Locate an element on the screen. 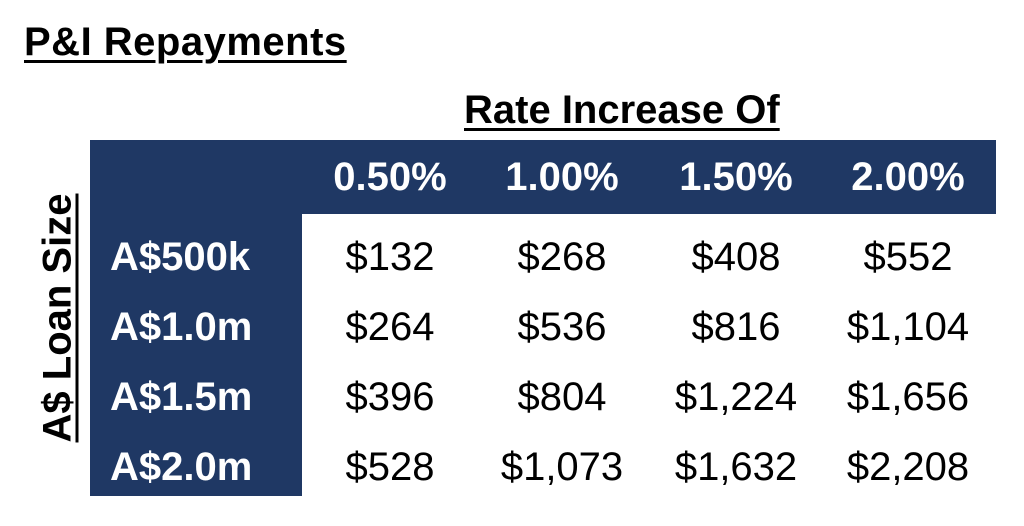 The height and width of the screenshot is (526, 1024). row-label: A$1.5m is located at coordinates (181, 397).